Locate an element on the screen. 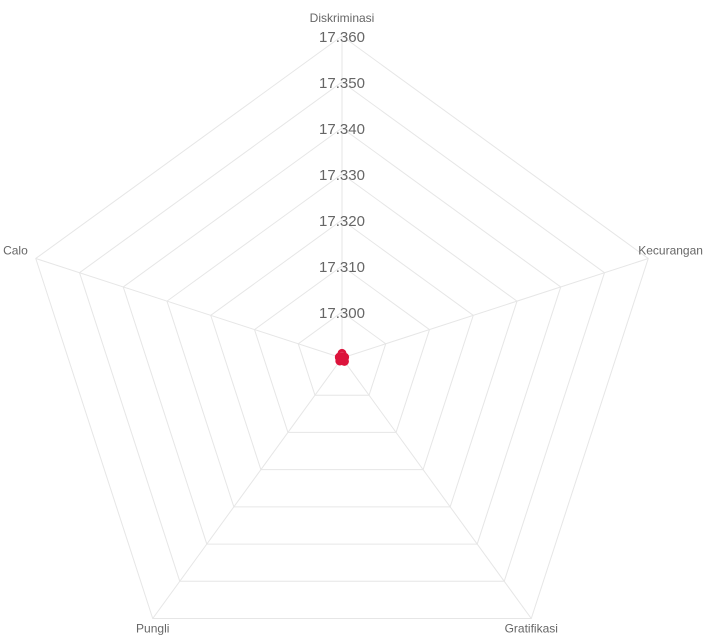 This screenshot has height=642, width=728. tick-label: 17.350 is located at coordinates (342, 83).